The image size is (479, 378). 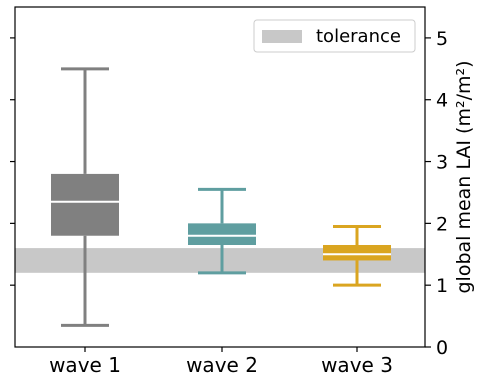 What do you see at coordinates (442, 163) in the screenshot?
I see `y-tick-label: 3` at bounding box center [442, 163].